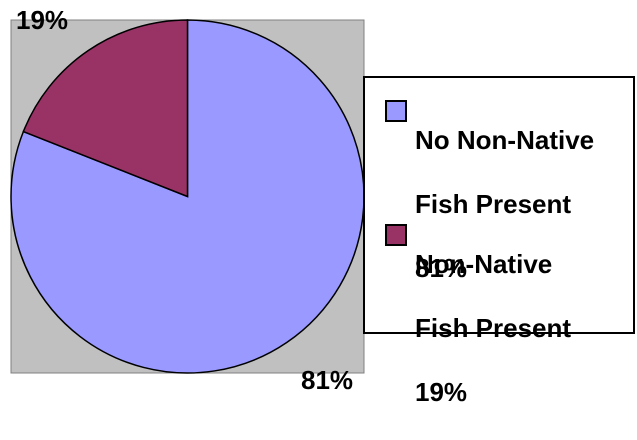 Image resolution: width=637 pixels, height=440 pixels. I want to click on legend-swatch-non-native, so click(396, 235).